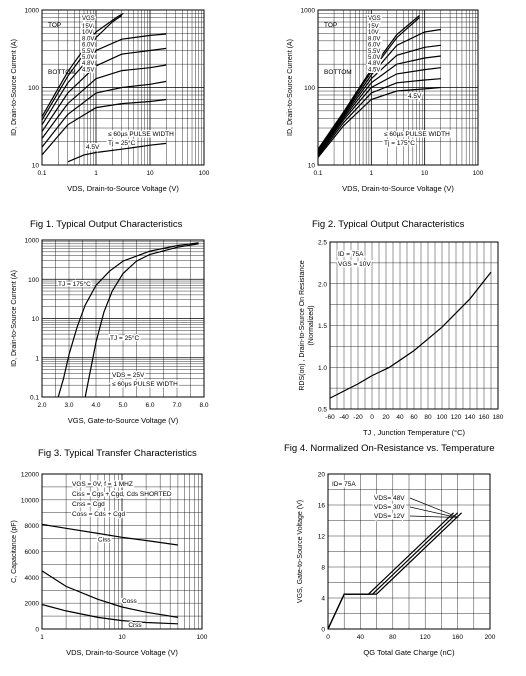  Describe the element at coordinates (409, 652) in the screenshot. I see `x-axis-label: QG Total Gate Charge (nC)` at that location.